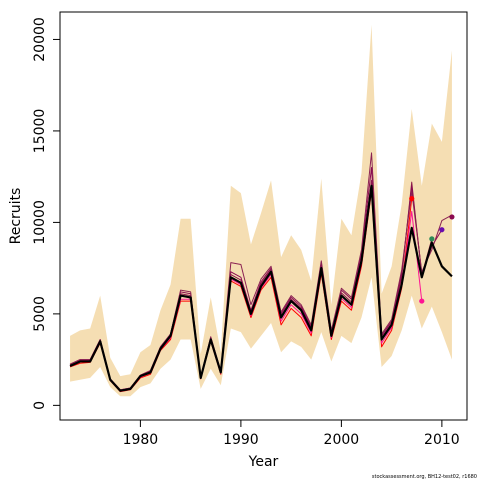 Image resolution: width=480 pixels, height=480 pixels. I want to click on x-axis: 1980 1990 2000 2010, so click(291, 434).